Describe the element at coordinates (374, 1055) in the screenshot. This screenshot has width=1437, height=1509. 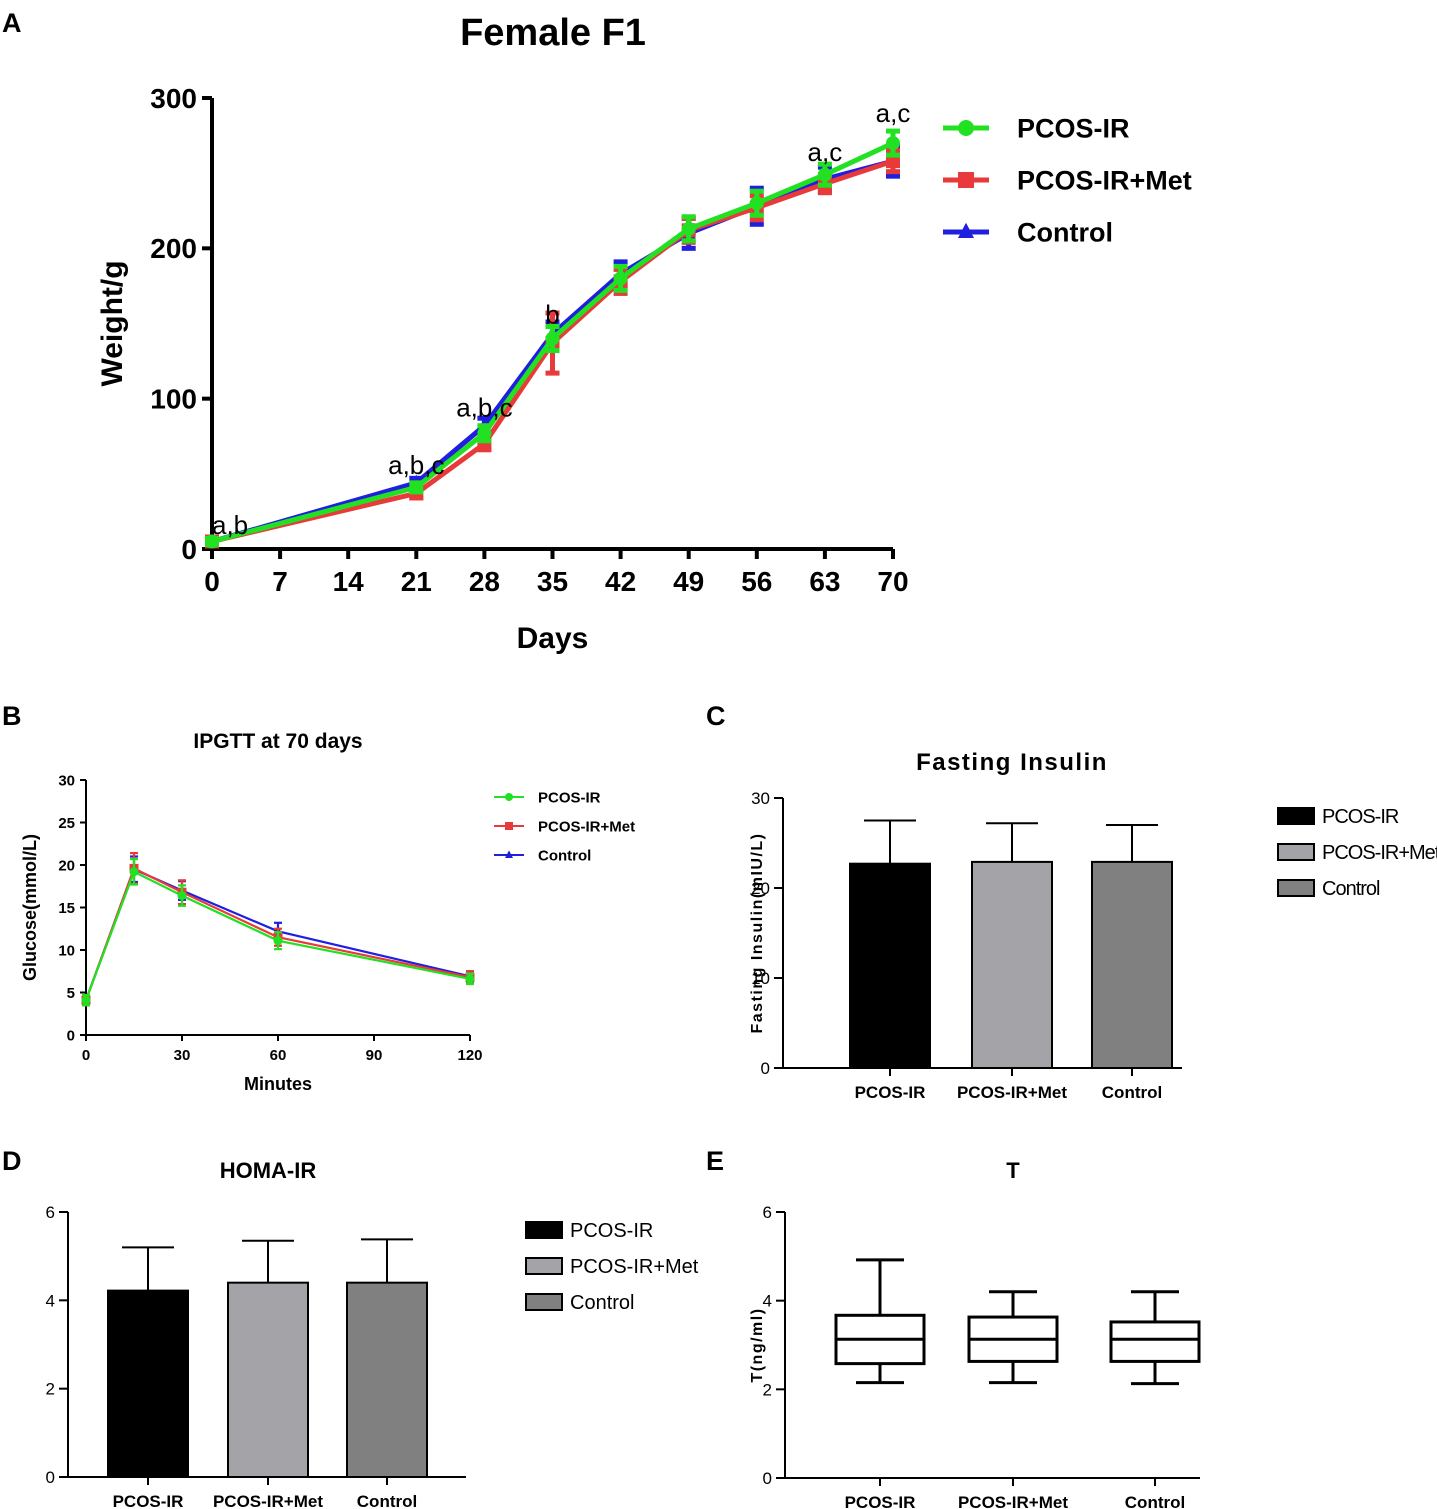
I see `x-tick-label: 90` at that location.